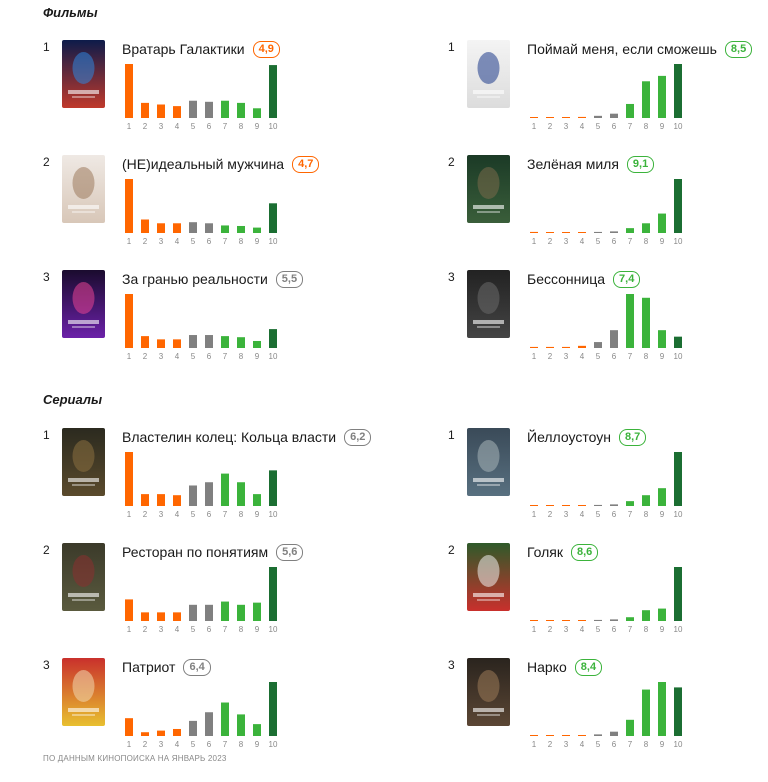 The height and width of the screenshot is (782, 768). What do you see at coordinates (622, 49) in the screenshot?
I see `item-title: Поймай меня, если сможешь` at bounding box center [622, 49].